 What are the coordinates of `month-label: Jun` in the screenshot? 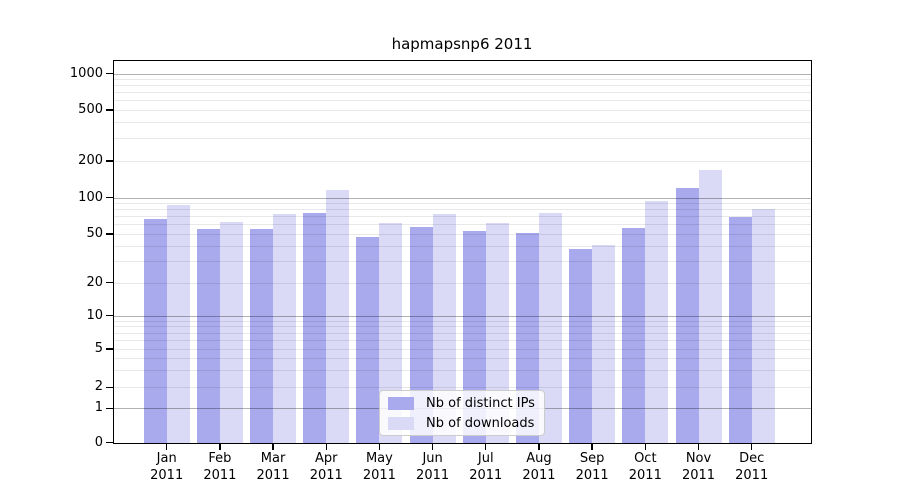 It's located at (432, 458).